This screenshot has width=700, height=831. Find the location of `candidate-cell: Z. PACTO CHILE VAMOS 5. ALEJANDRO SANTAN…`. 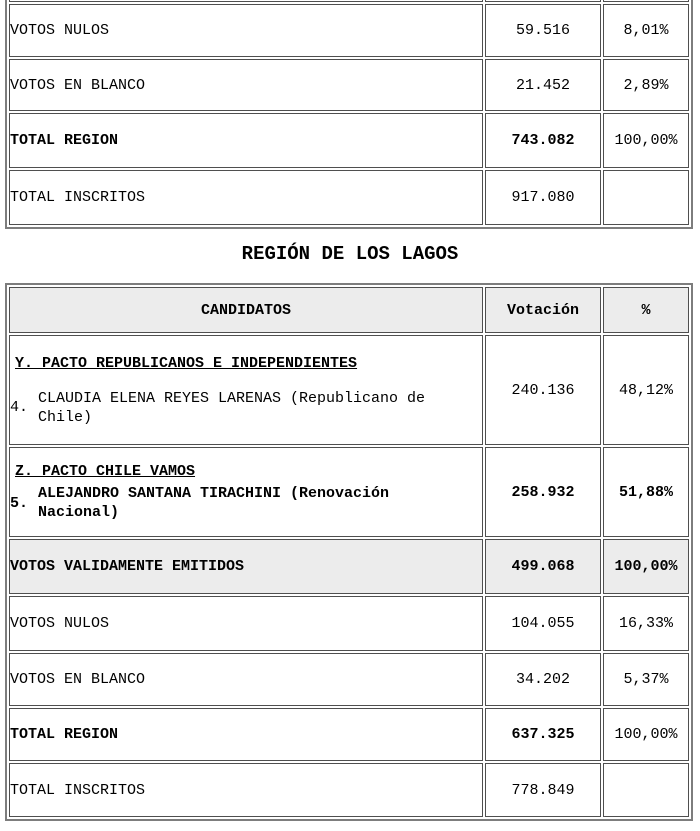

candidate-cell: Z. PACTO CHILE VAMOS 5. ALEJANDRO SANTAN… is located at coordinates (246, 492).